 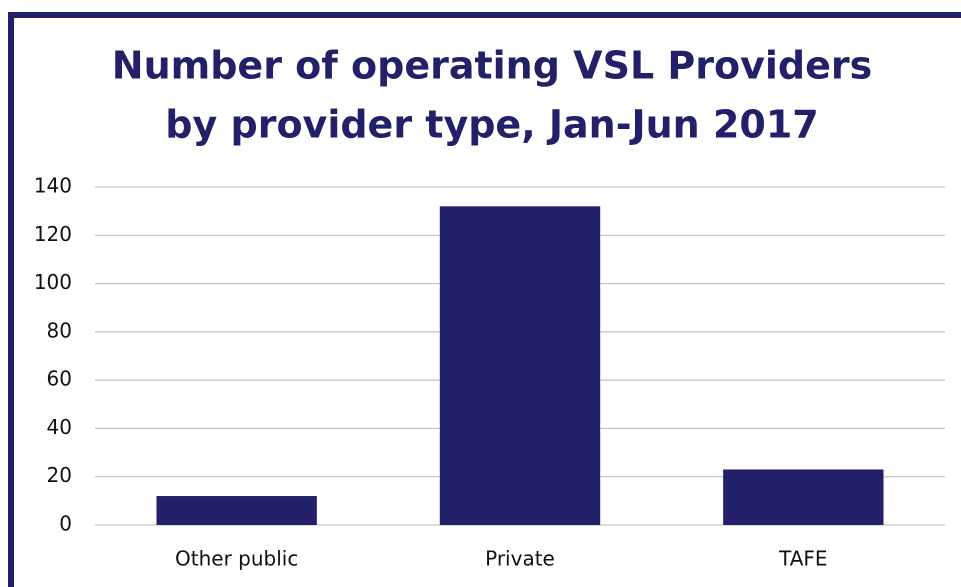 I want to click on y-tick-label: 120, so click(x=53, y=234).